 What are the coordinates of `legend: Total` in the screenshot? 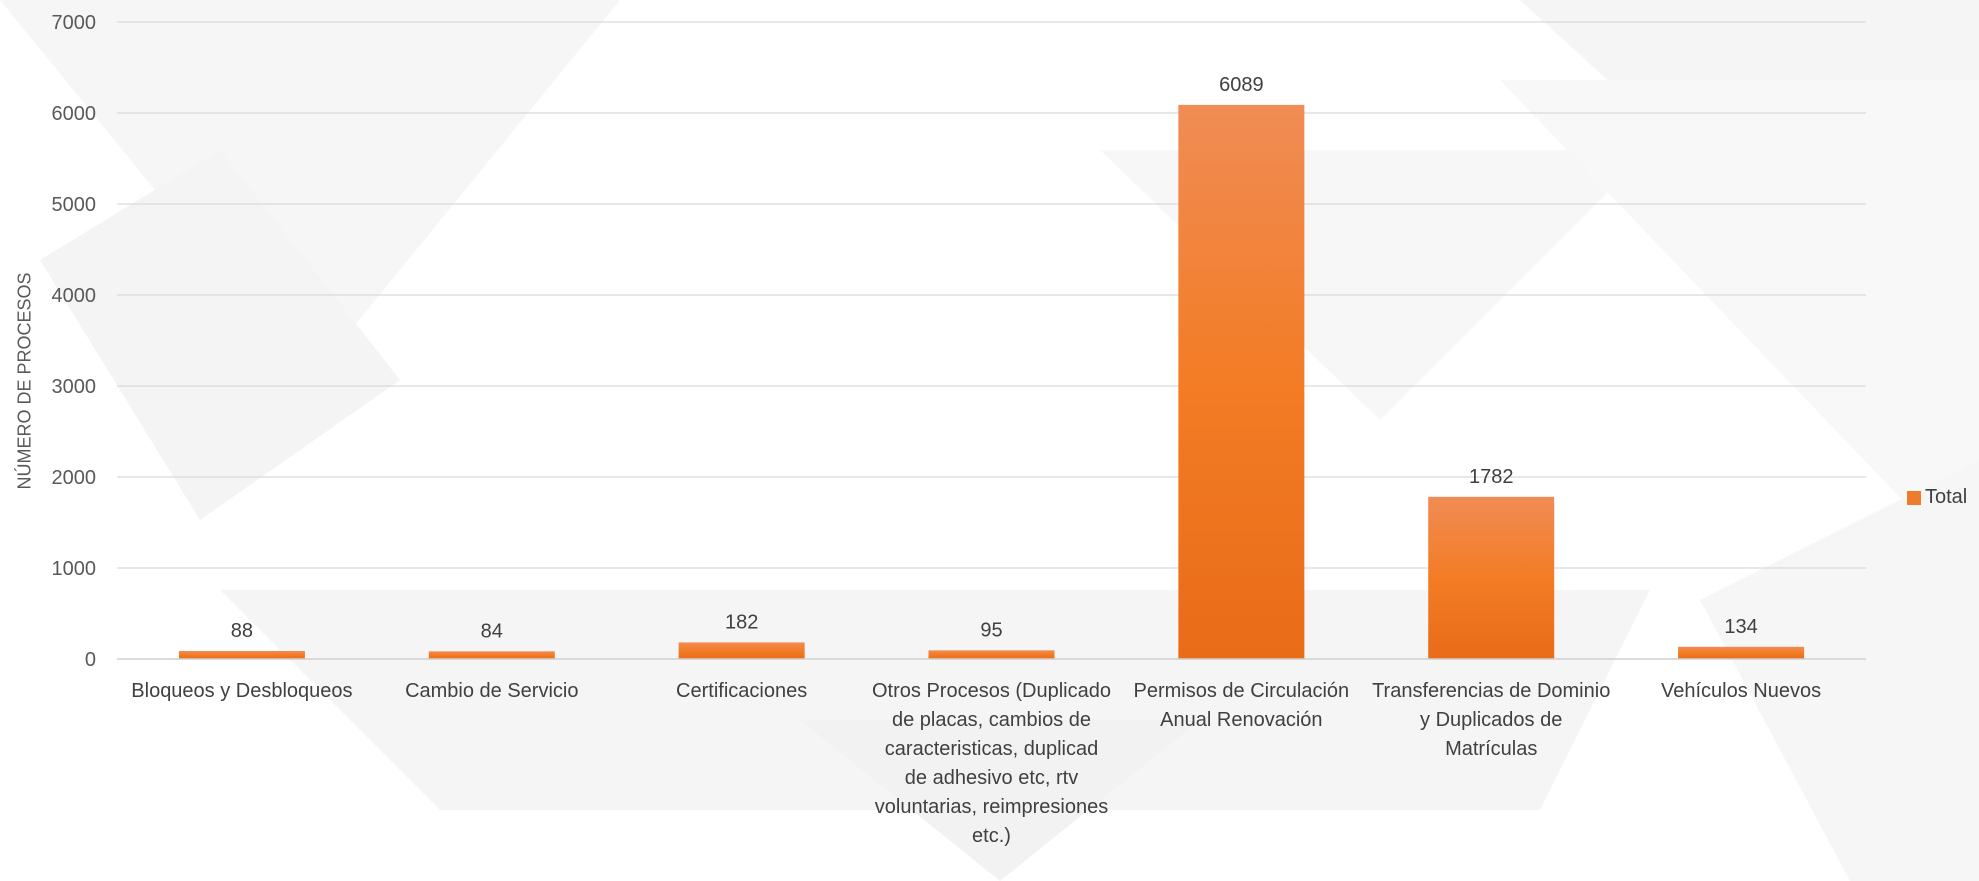 It's located at (1937, 497).